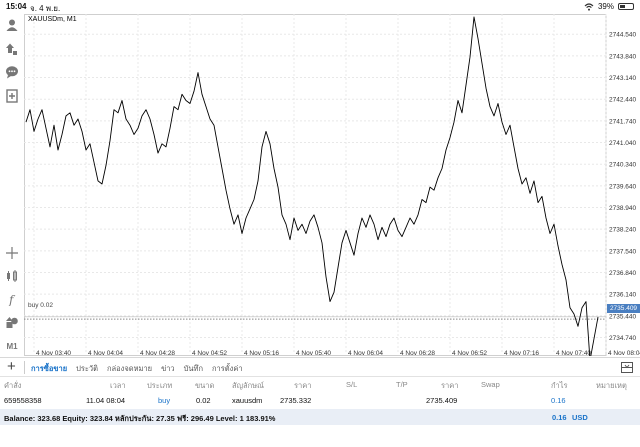  Describe the element at coordinates (164, 400) in the screenshot. I see `order-type: buy` at that location.